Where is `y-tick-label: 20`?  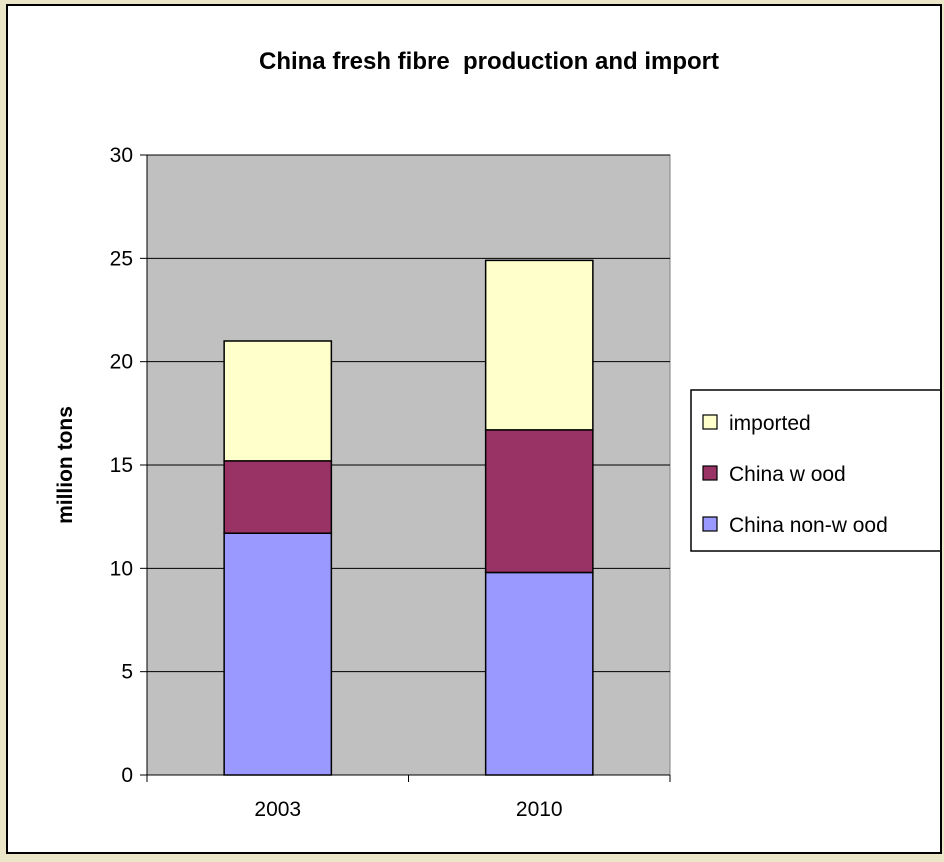 y-tick-label: 20 is located at coordinates (121, 362).